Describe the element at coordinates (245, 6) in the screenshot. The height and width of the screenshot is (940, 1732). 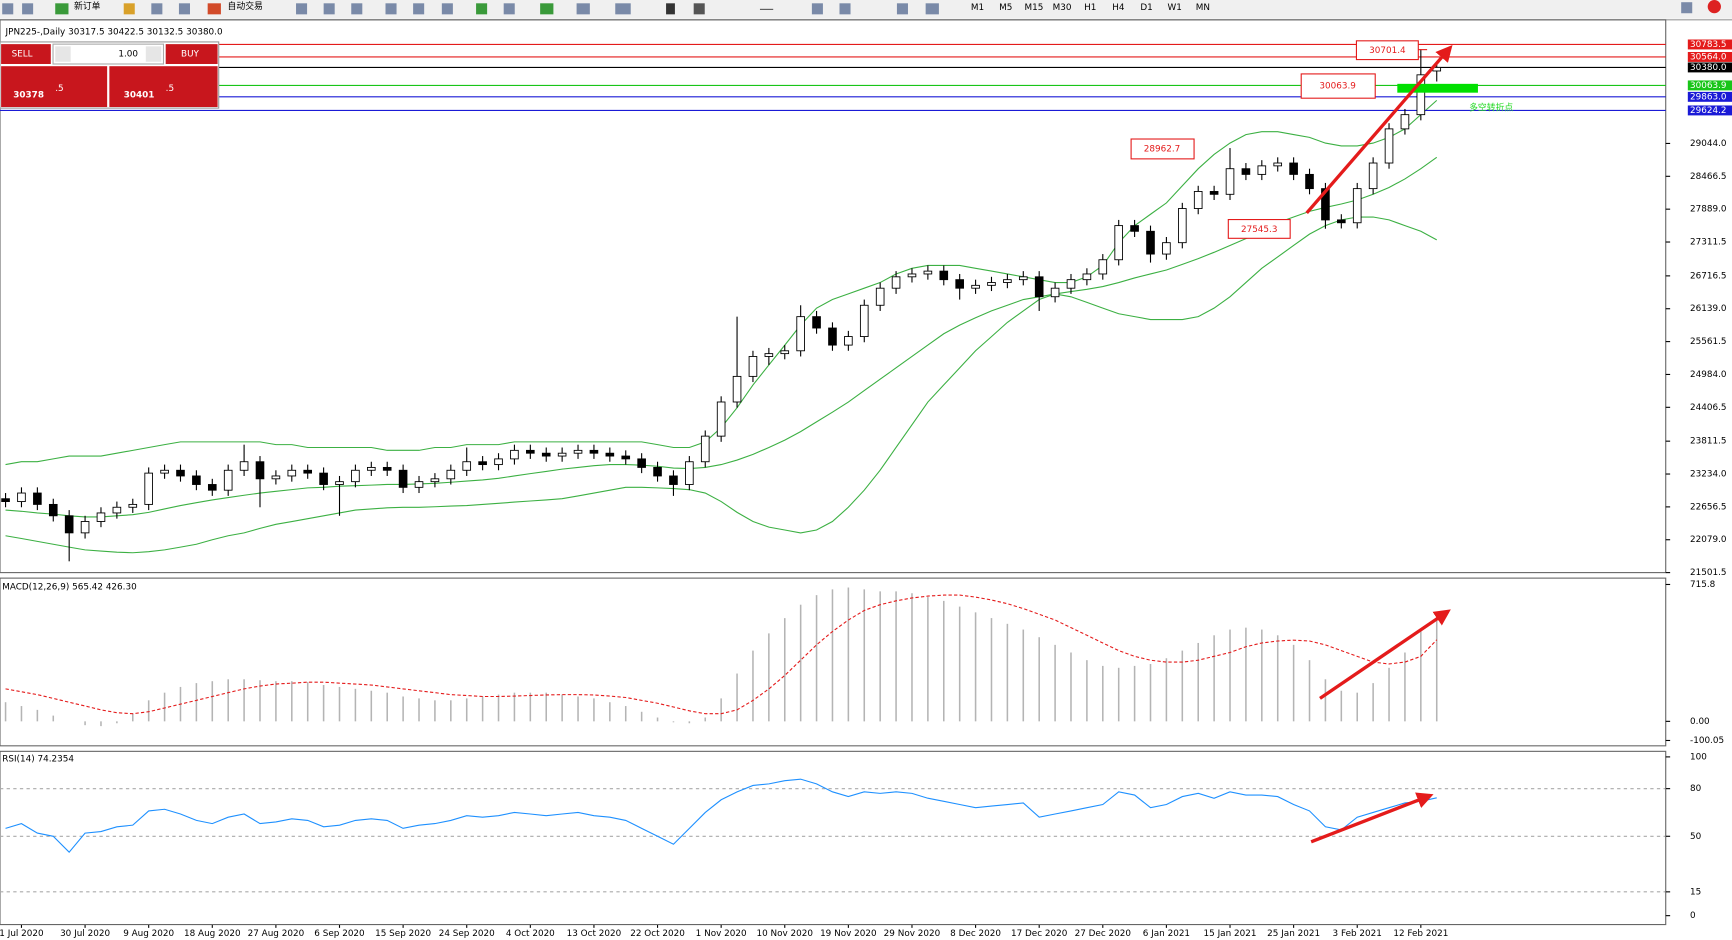
I see `toolbar-button: 自动交易` at that location.